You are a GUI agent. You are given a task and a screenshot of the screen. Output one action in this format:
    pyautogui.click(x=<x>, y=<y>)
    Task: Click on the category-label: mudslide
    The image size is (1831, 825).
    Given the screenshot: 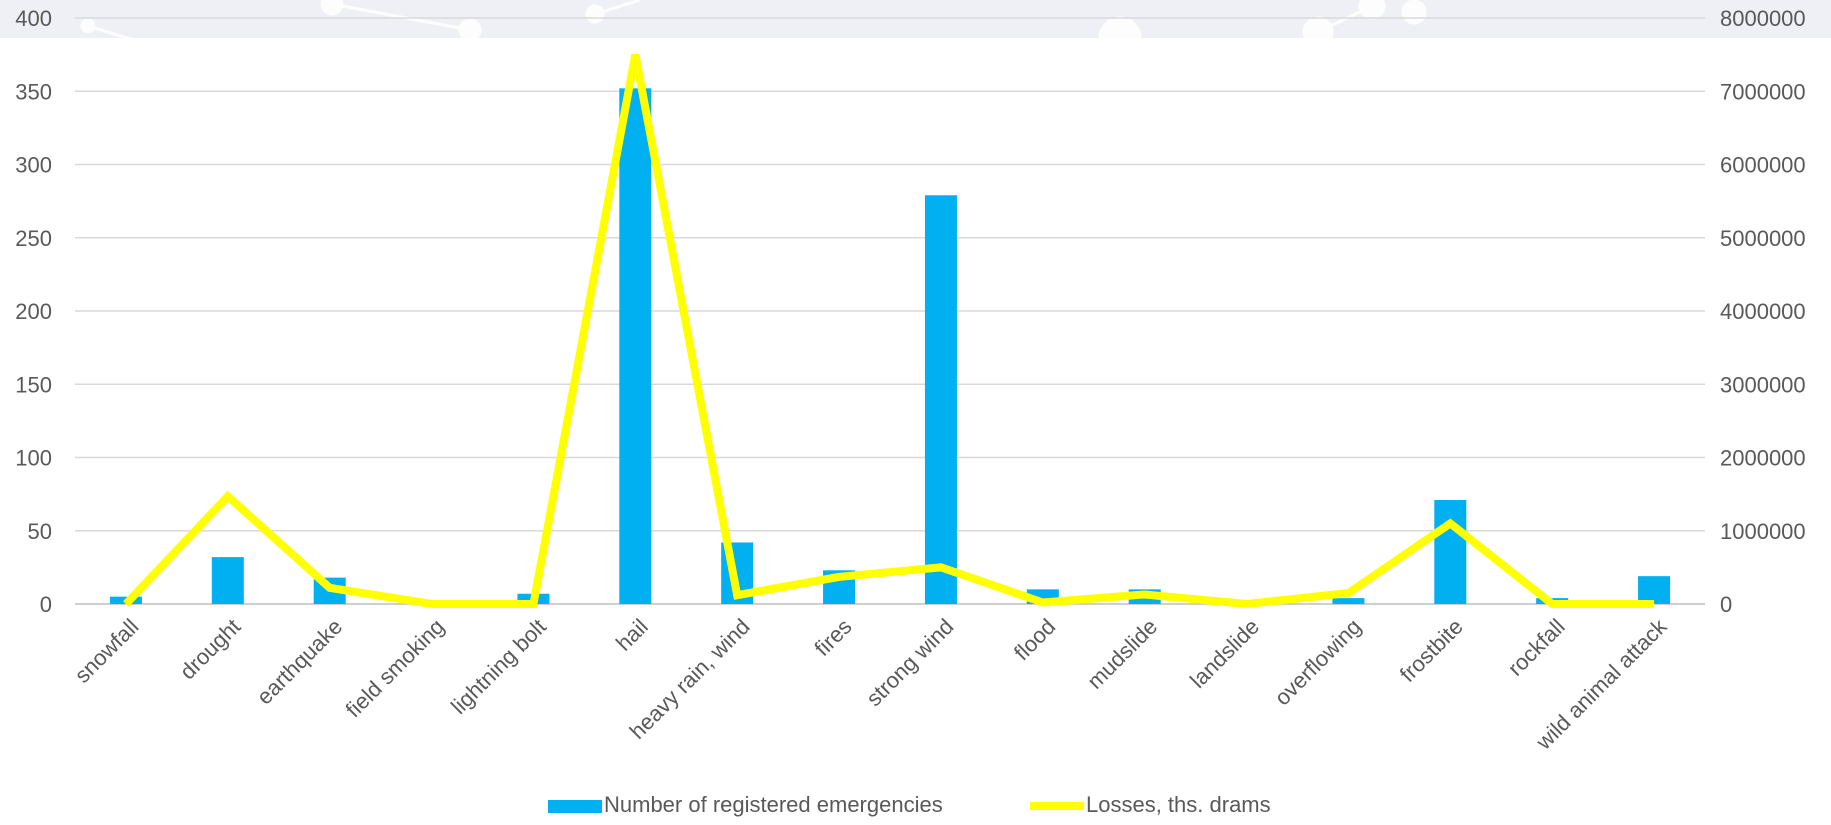 What is the action you would take?
    pyautogui.click(x=1122, y=654)
    